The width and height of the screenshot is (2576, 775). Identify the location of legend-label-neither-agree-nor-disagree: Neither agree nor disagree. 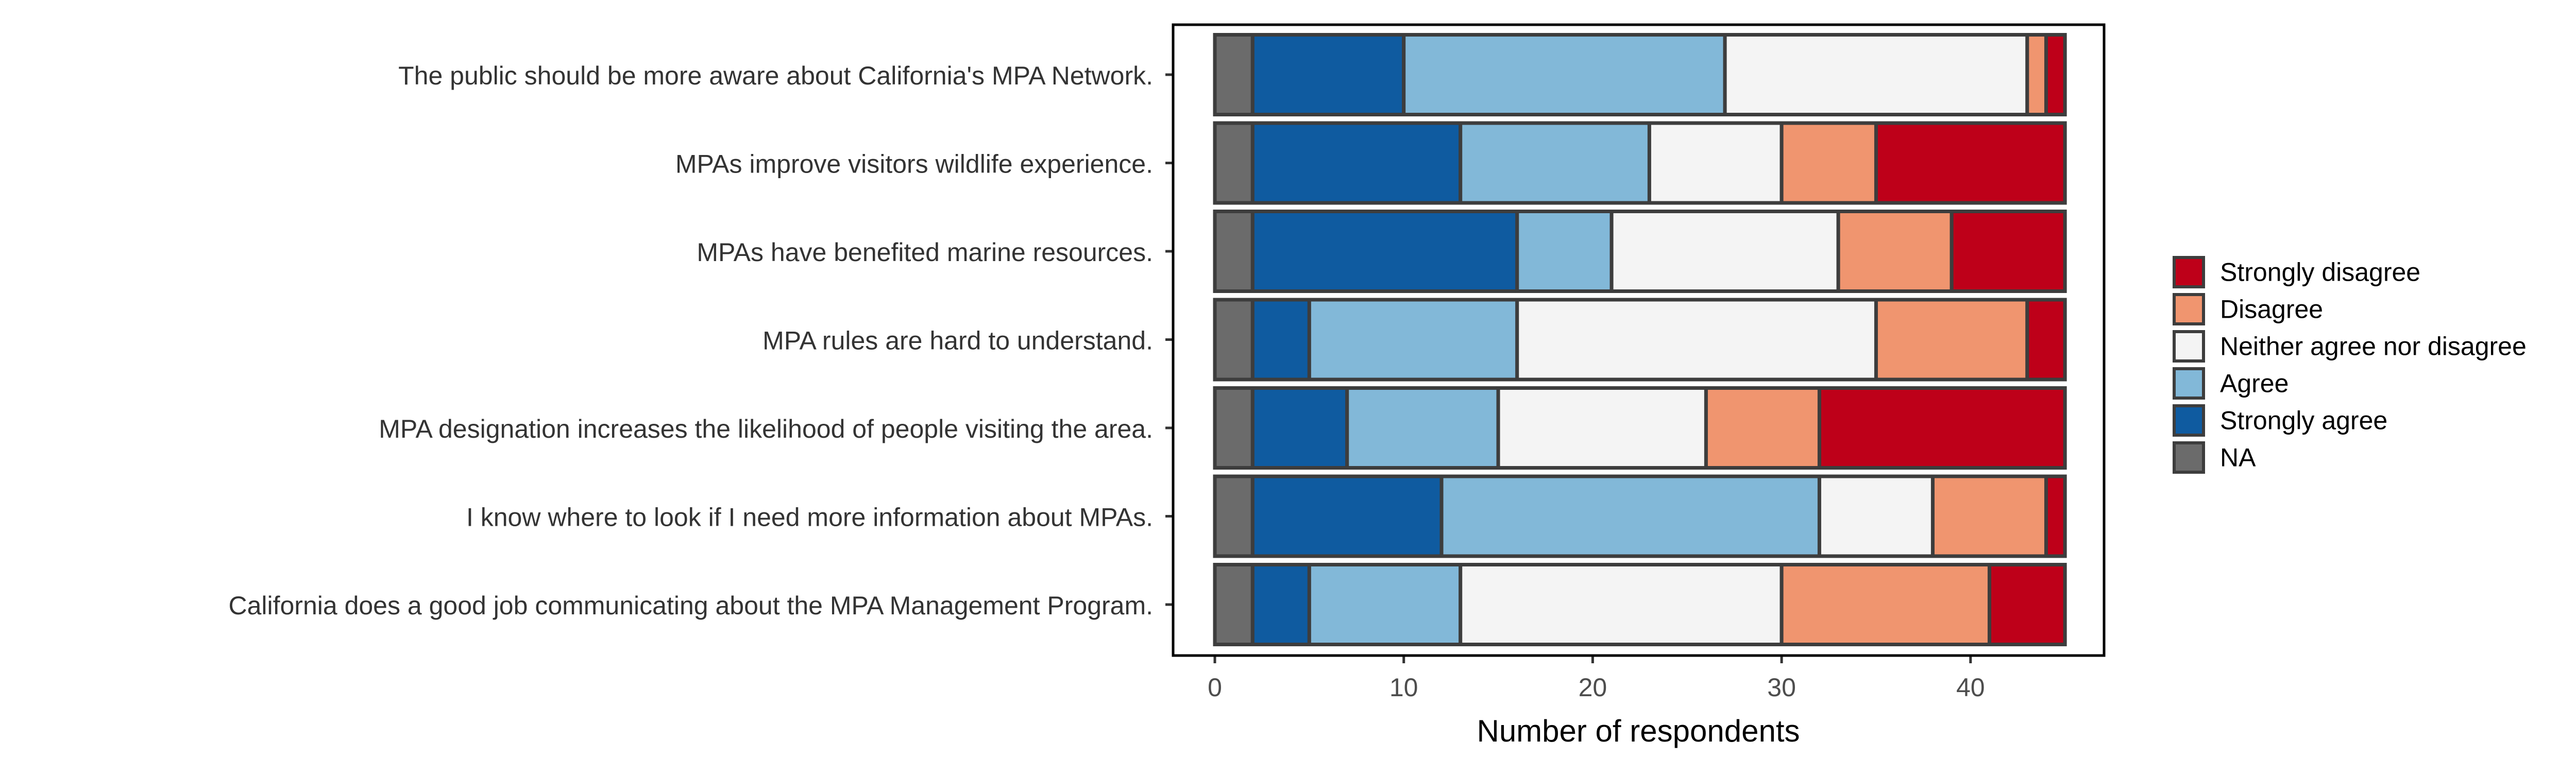
(2373, 346).